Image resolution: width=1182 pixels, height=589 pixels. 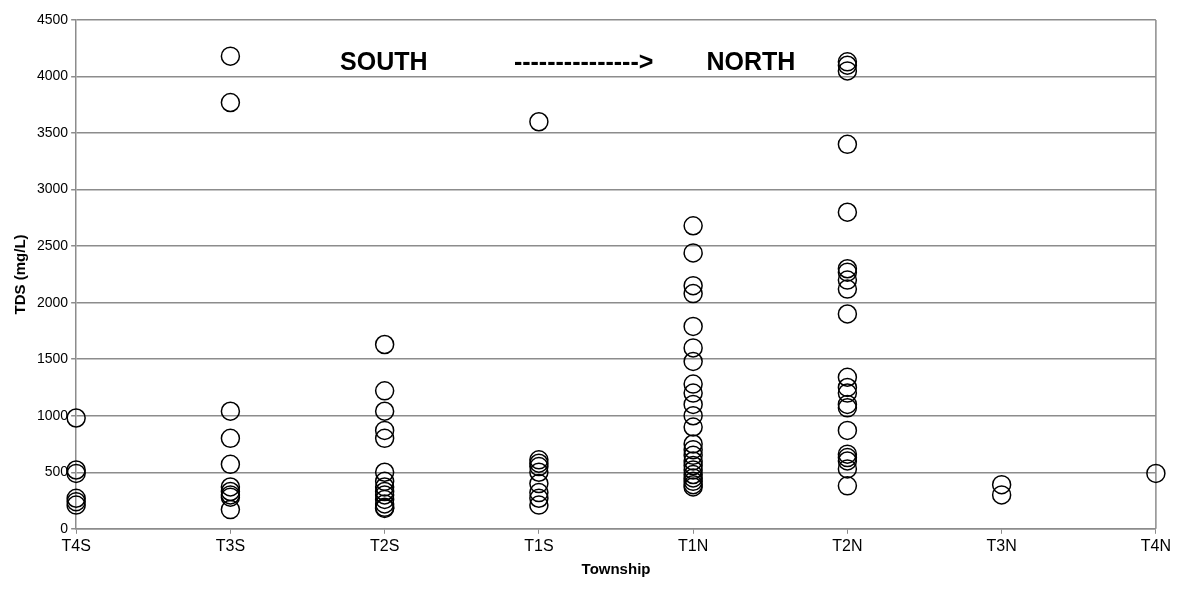 What do you see at coordinates (20, 274) in the screenshot?
I see `y-axis-title: TDS (mg/L)` at bounding box center [20, 274].